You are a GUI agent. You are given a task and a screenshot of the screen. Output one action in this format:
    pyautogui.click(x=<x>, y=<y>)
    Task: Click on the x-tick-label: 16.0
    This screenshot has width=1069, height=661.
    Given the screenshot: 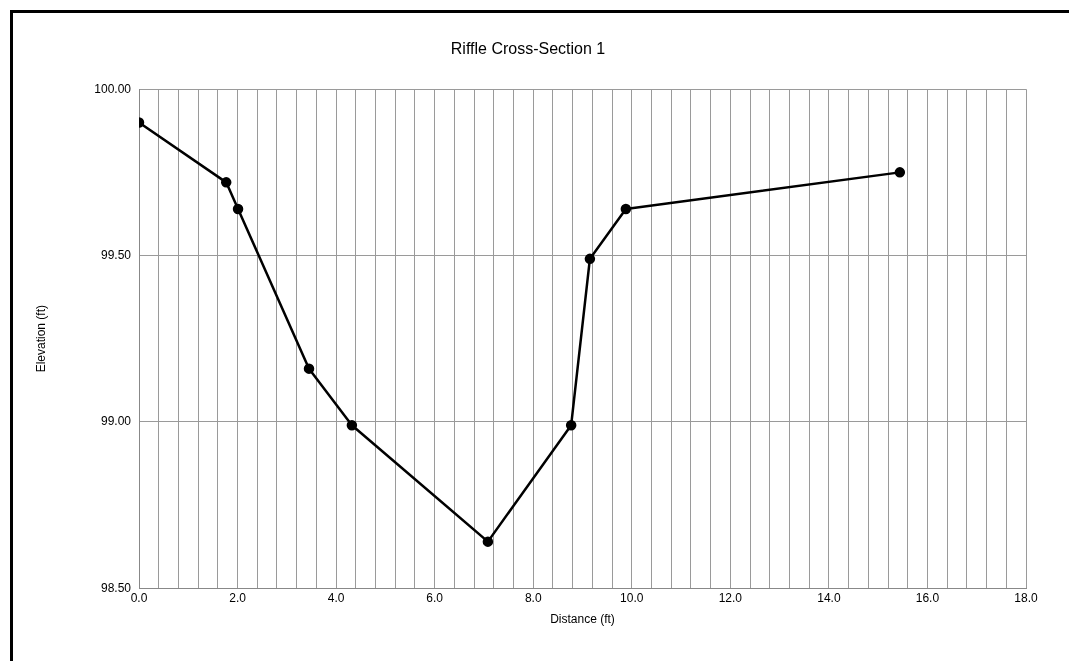 What is the action you would take?
    pyautogui.click(x=927, y=597)
    